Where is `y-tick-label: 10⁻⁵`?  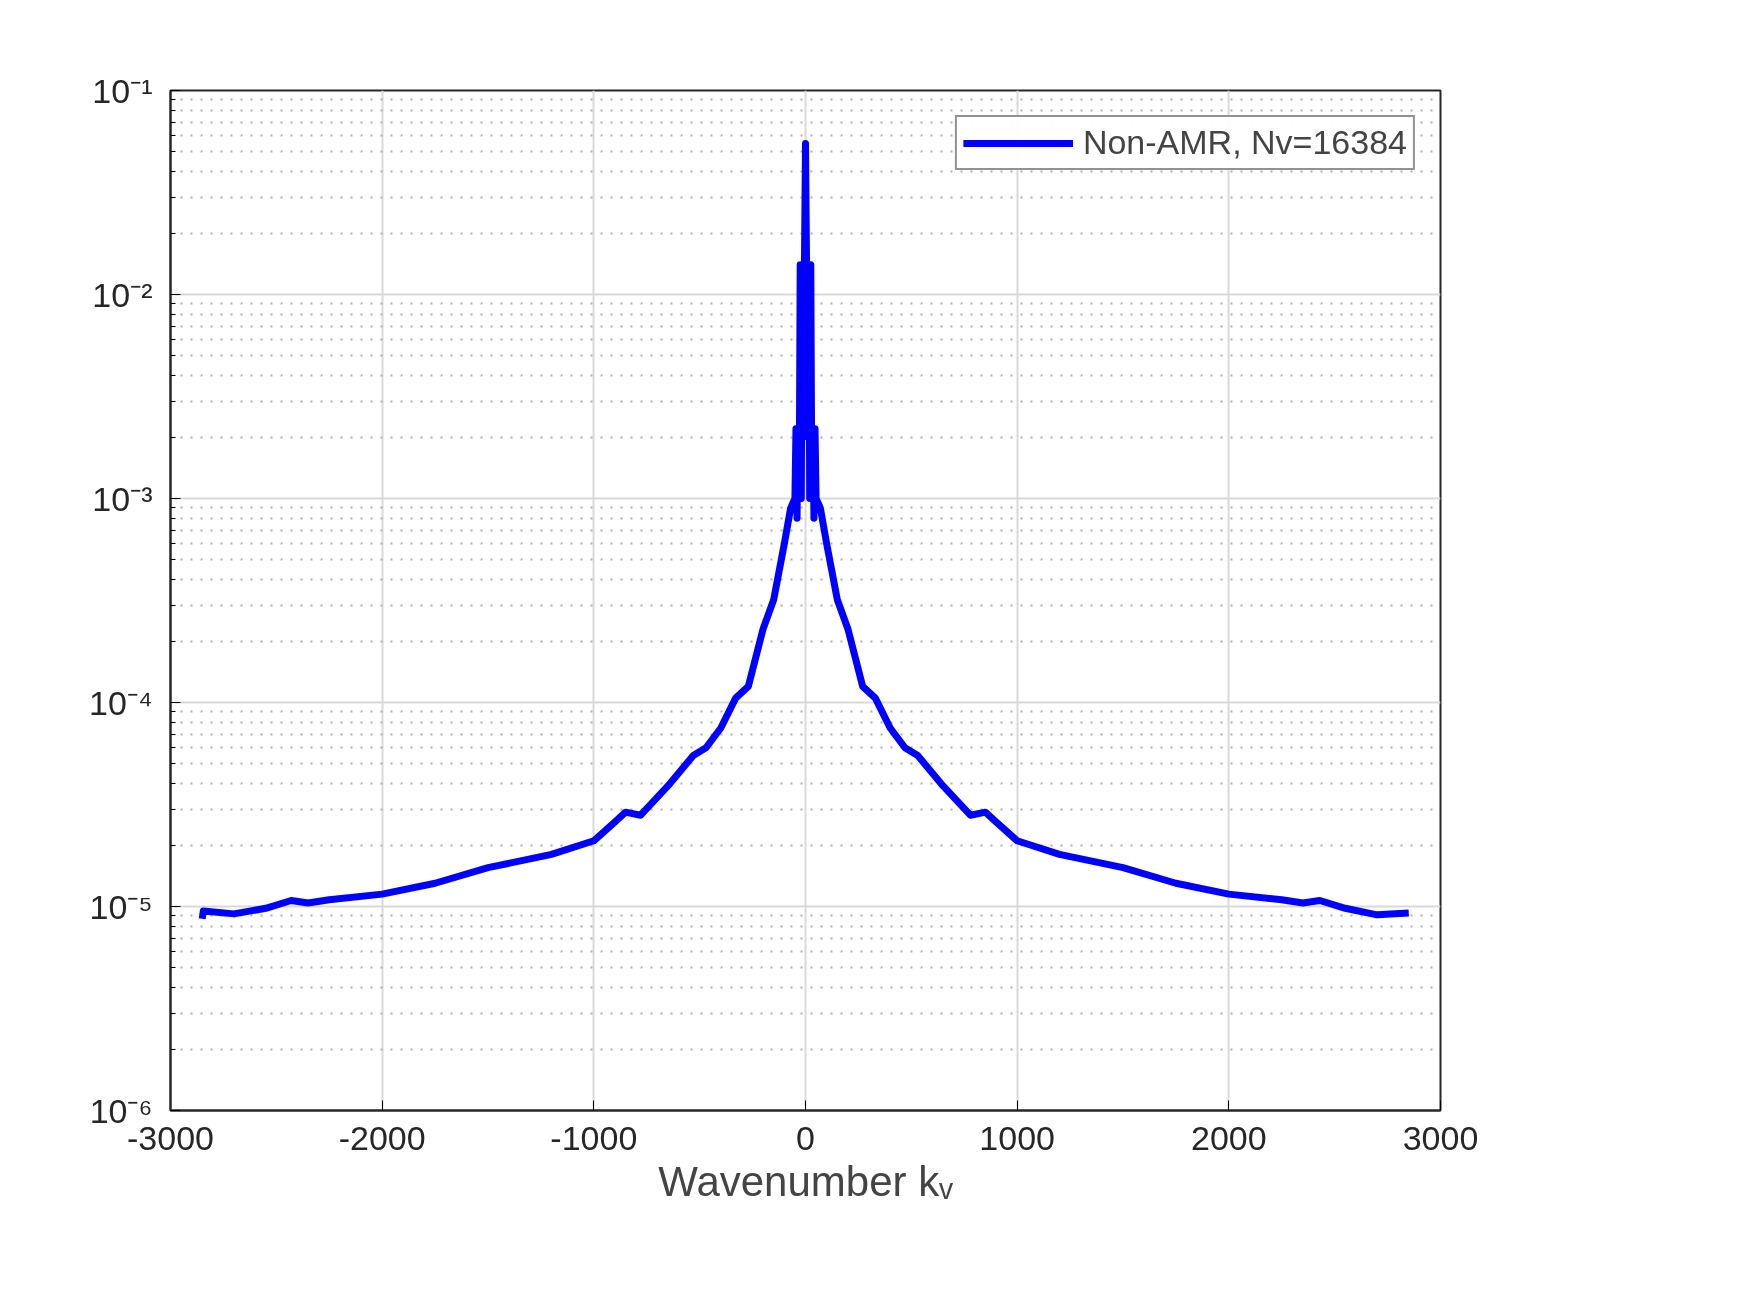
y-tick-label: 10⁻⁵ is located at coordinates (121, 906).